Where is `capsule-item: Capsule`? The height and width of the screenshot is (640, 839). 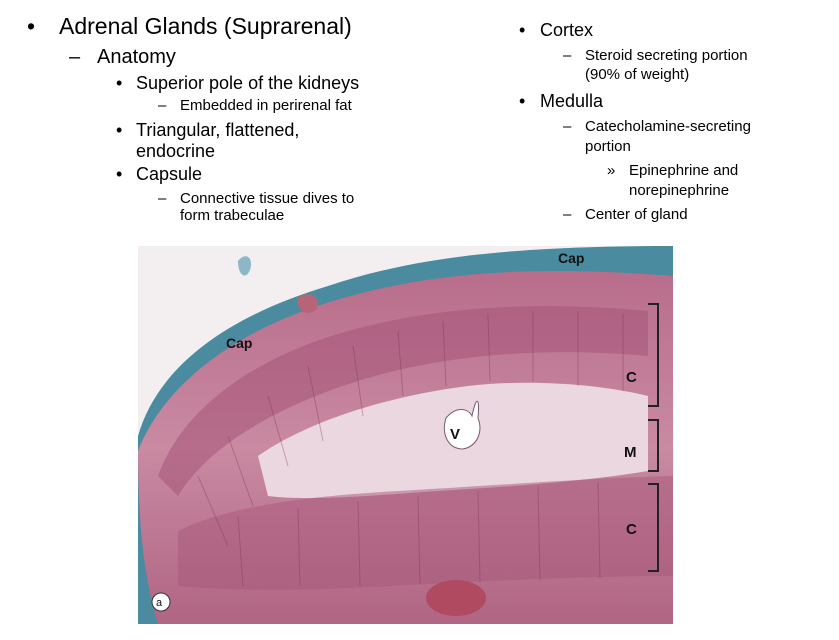 capsule-item: Capsule is located at coordinates (169, 174).